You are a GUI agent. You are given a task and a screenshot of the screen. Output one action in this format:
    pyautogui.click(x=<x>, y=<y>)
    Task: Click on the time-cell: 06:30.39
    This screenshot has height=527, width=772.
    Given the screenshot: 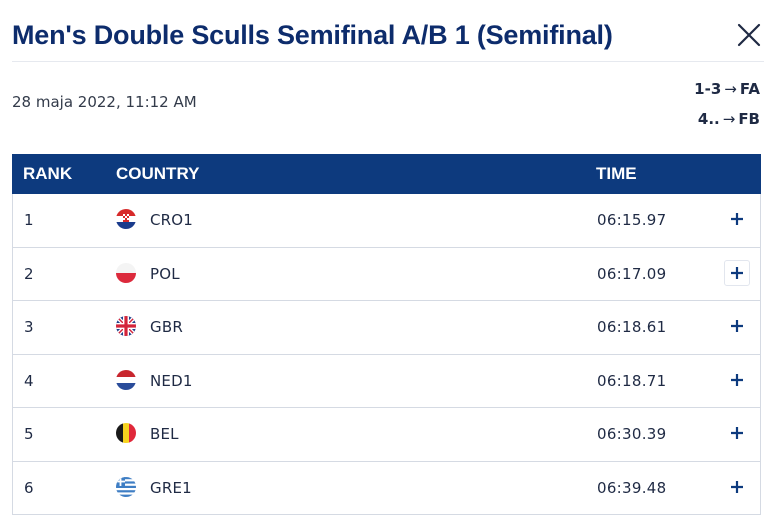 What is the action you would take?
    pyautogui.click(x=632, y=434)
    